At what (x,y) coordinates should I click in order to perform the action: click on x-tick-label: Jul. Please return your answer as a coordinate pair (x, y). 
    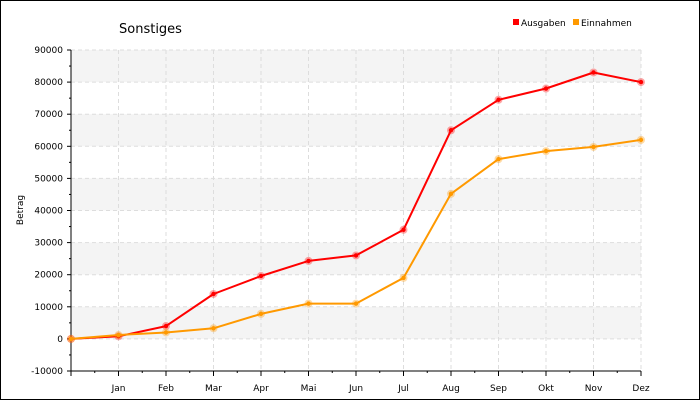
    Looking at the image, I should click on (403, 389).